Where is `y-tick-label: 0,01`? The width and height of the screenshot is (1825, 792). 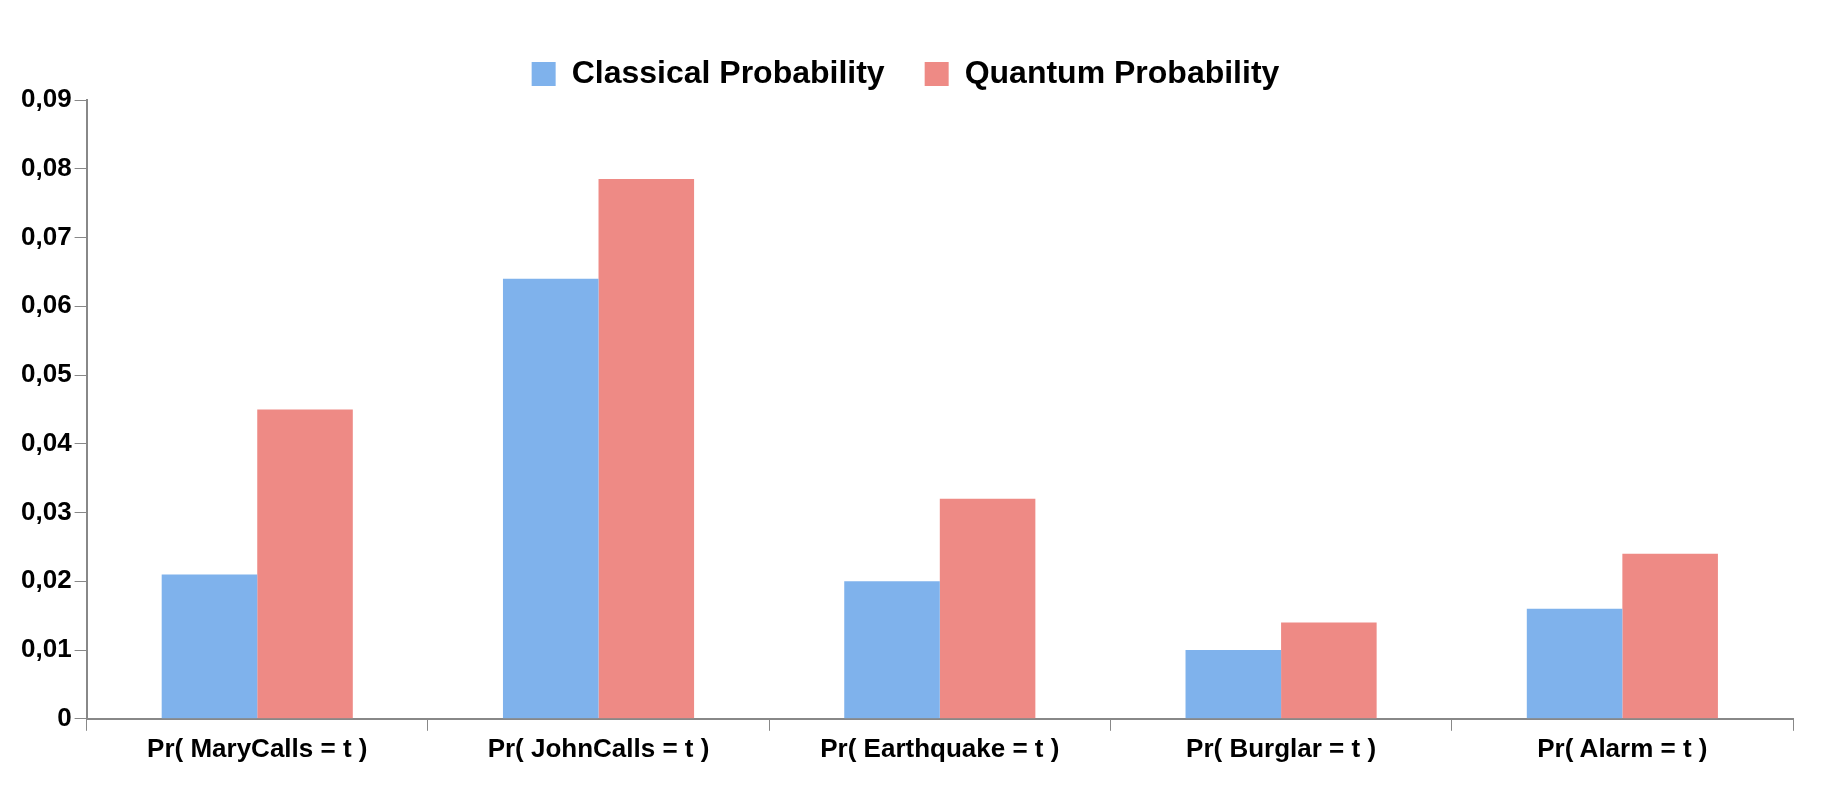 y-tick-label: 0,01 is located at coordinates (46, 648).